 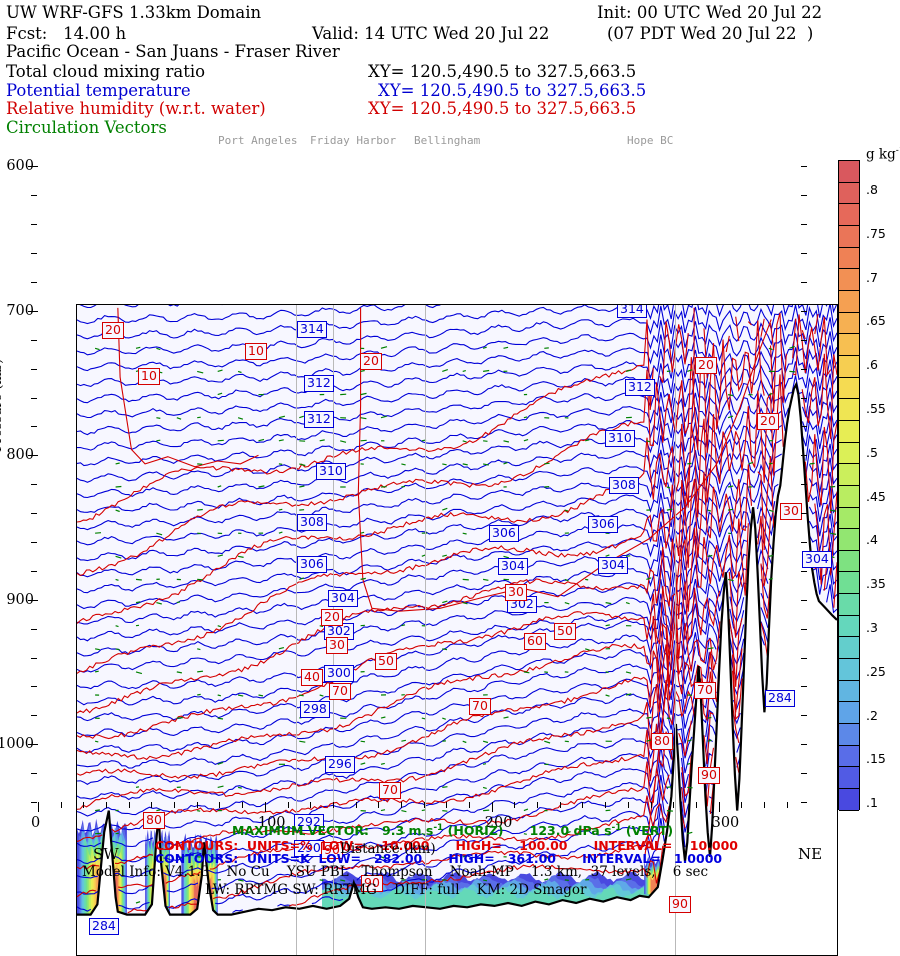 What do you see at coordinates (149, 376) in the screenshot?
I see `rh-contour-label: 10` at bounding box center [149, 376].